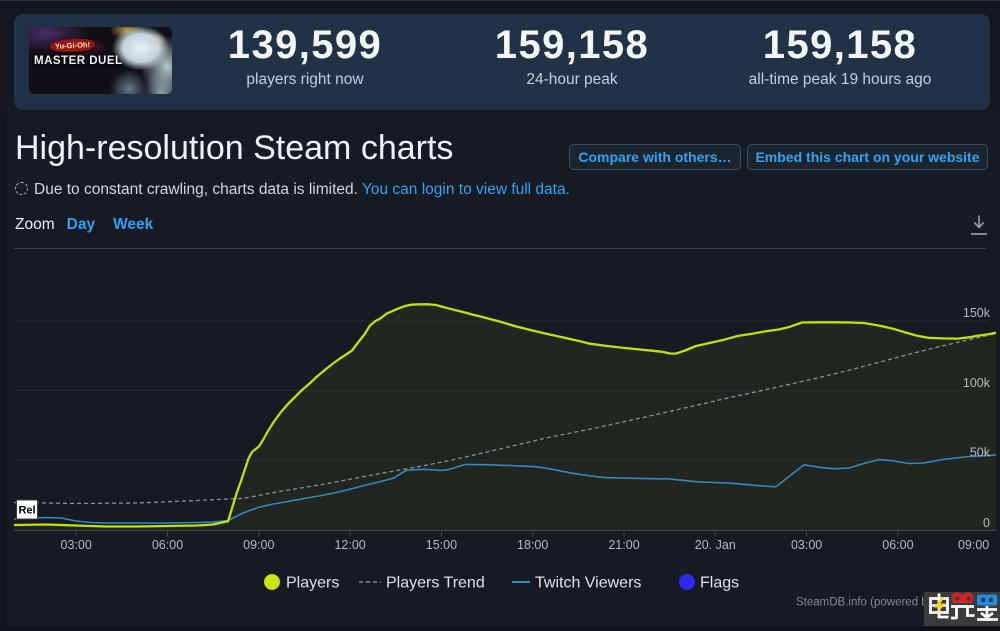  I want to click on svg-text: 15:00, so click(441, 545).